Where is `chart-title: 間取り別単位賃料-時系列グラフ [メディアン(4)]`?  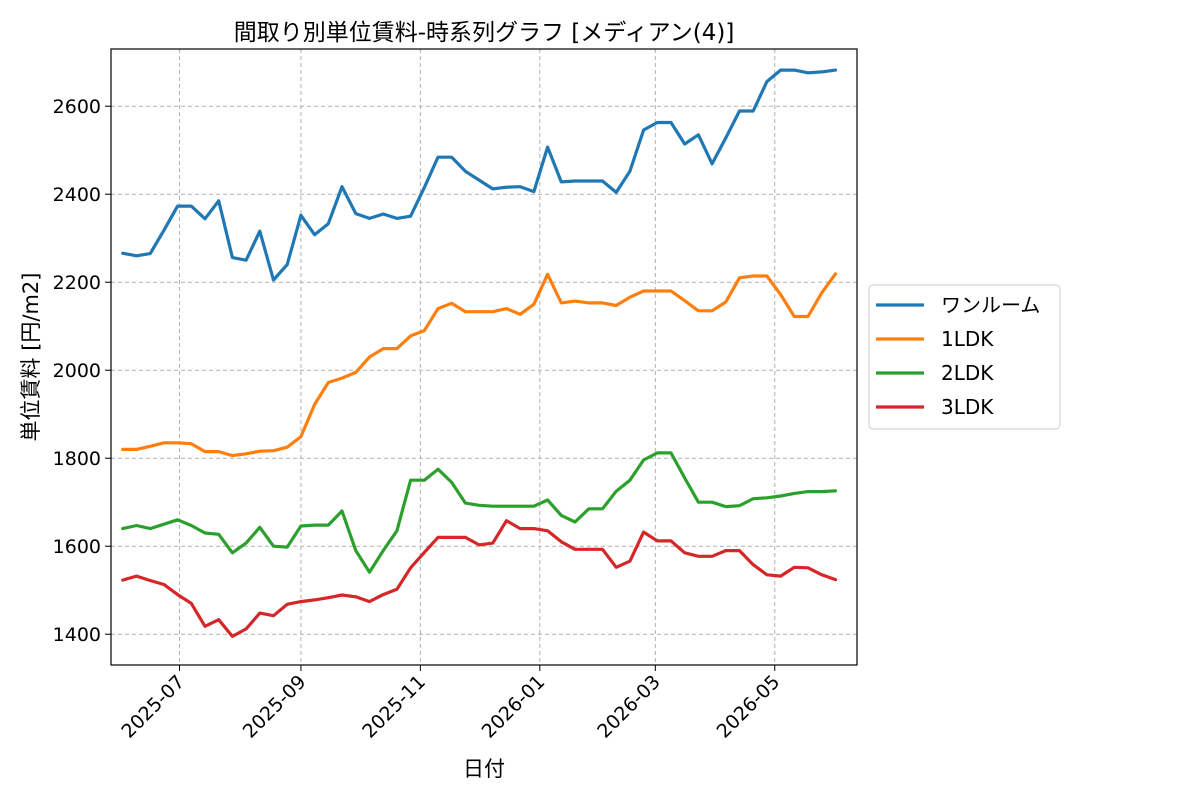
chart-title: 間取り別単位賃料-時系列グラフ [メディアン(4)] is located at coordinates (484, 33).